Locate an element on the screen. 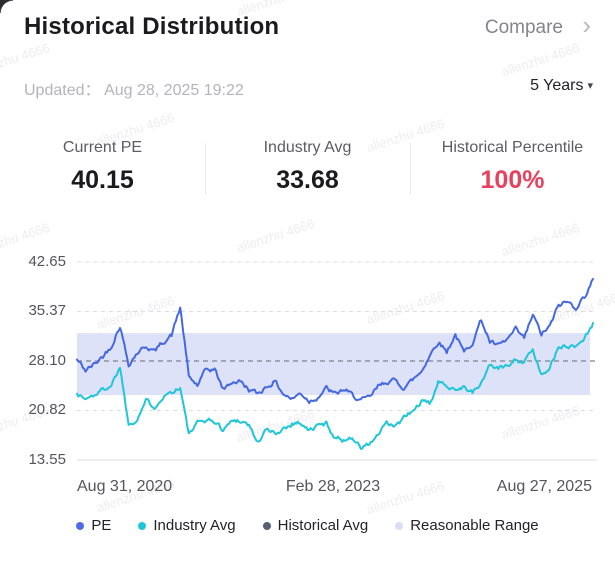  legend-label: Industry Avg is located at coordinates (194, 525).